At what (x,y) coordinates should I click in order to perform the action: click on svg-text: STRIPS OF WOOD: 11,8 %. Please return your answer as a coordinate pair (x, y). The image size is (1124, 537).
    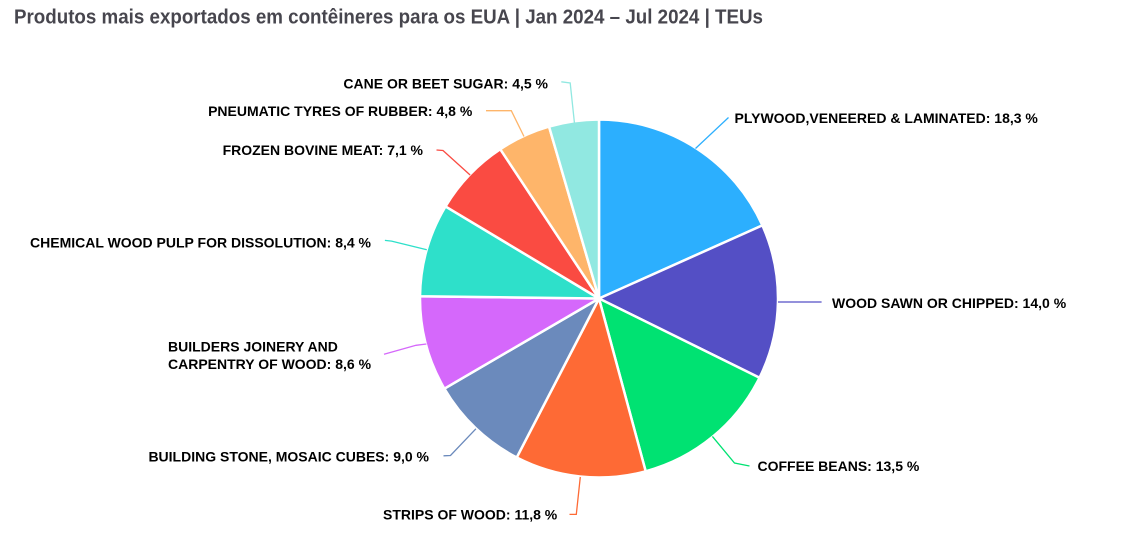
    Looking at the image, I should click on (470, 514).